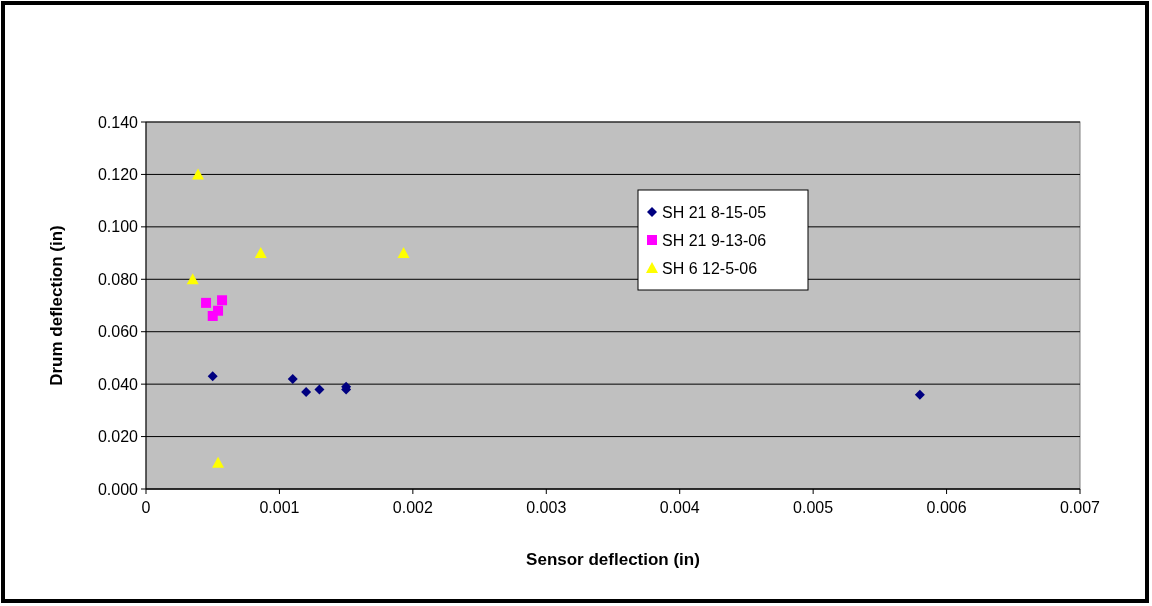 The width and height of the screenshot is (1152, 606). I want to click on x-tick-label: 0.006, so click(946, 507).